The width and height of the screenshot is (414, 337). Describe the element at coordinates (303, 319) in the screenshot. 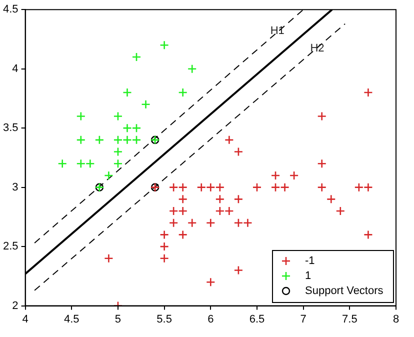

I see `x-tick-label: 7` at that location.